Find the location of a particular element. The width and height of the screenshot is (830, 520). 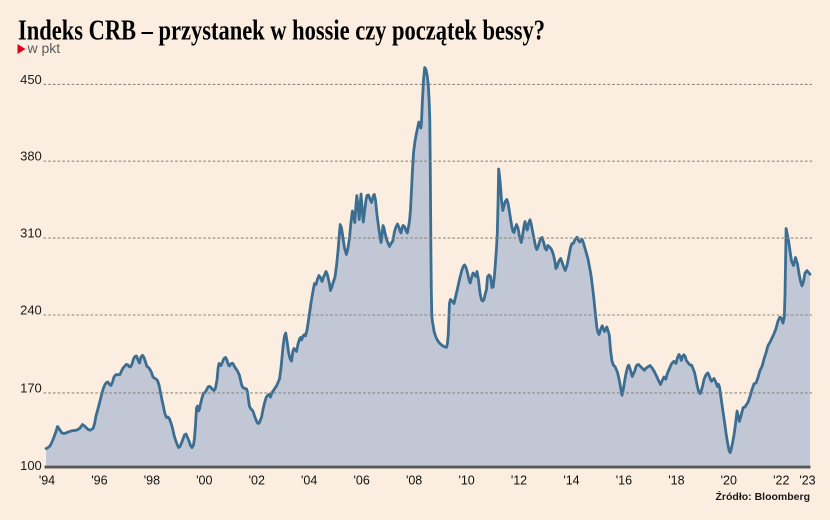

svg-text: '94 is located at coordinates (47, 481).